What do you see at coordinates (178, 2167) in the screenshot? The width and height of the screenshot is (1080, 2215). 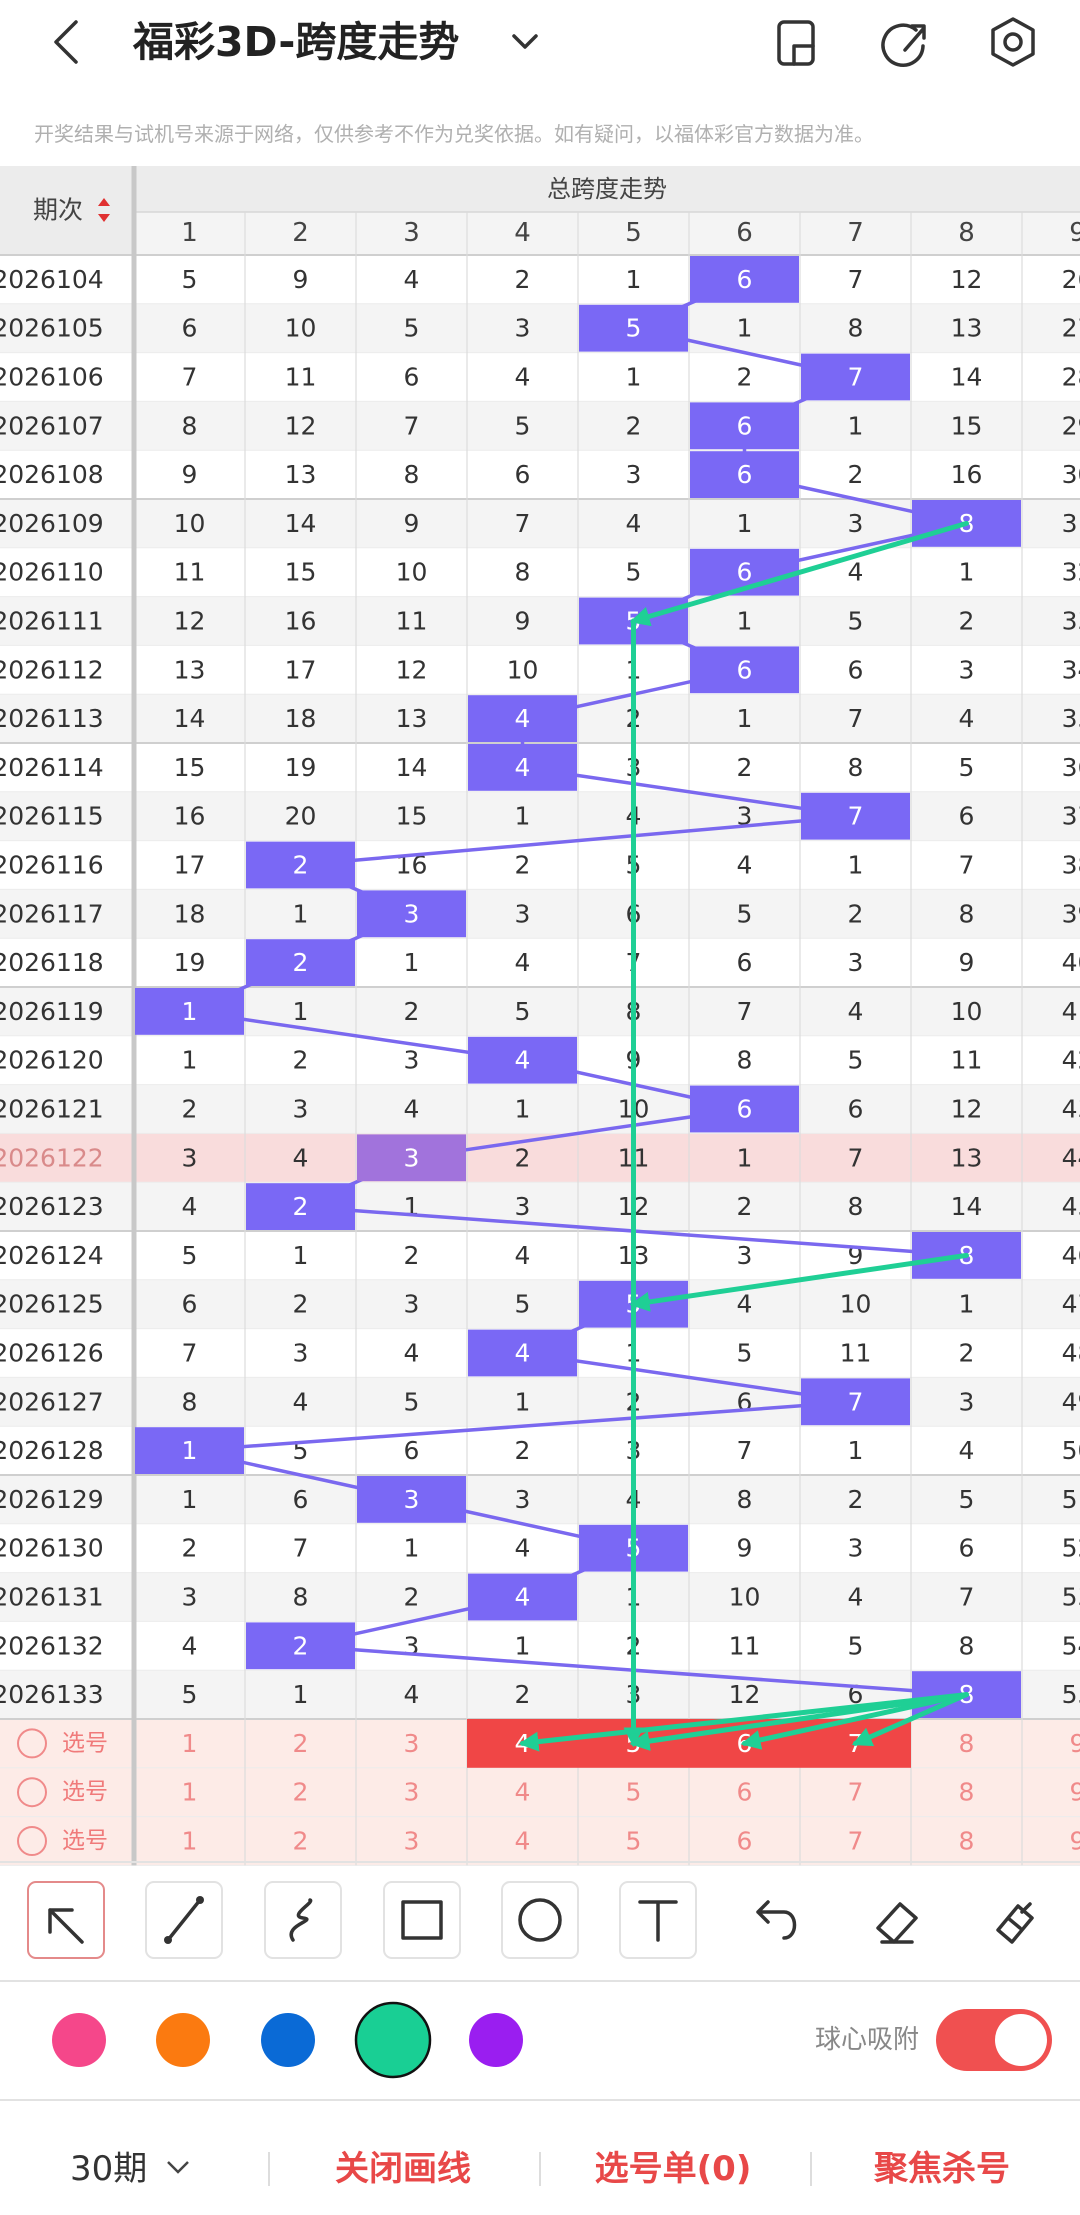 I see `period-dropdown` at bounding box center [178, 2167].